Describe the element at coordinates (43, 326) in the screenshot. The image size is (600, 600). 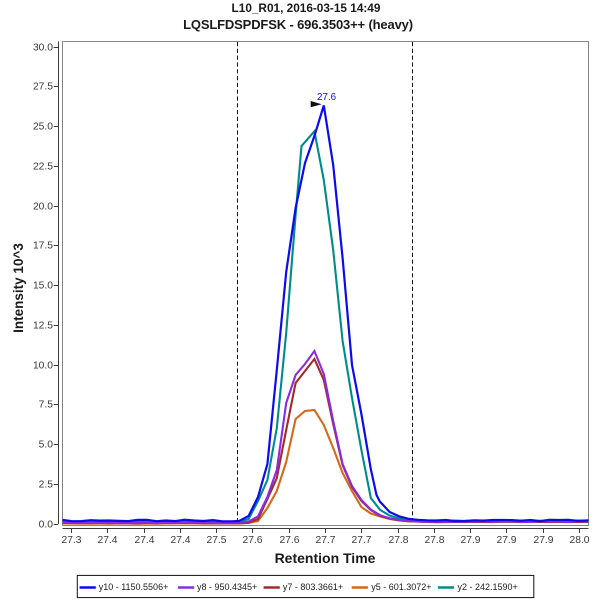
I see `svg-text: 12.5` at that location.